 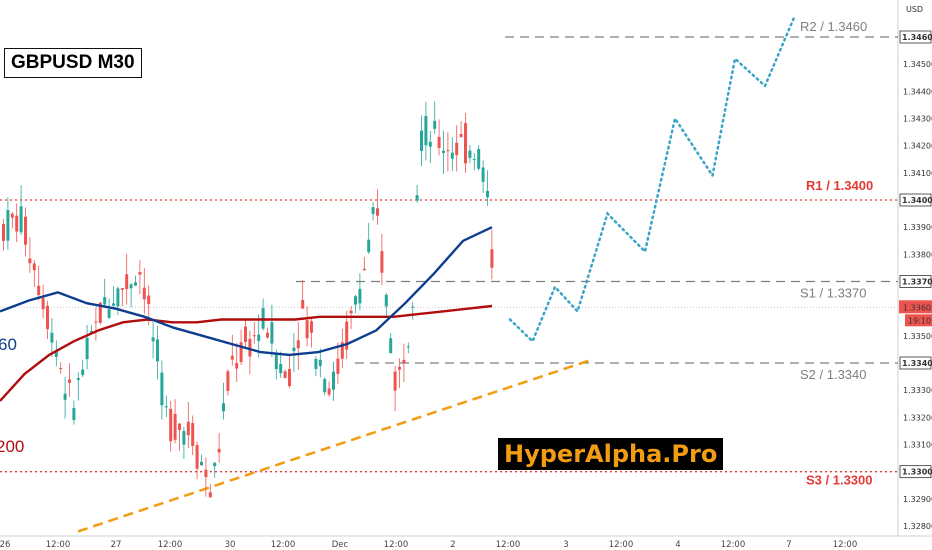 I want to click on y-tick-label: 1.33800, so click(x=917, y=254).